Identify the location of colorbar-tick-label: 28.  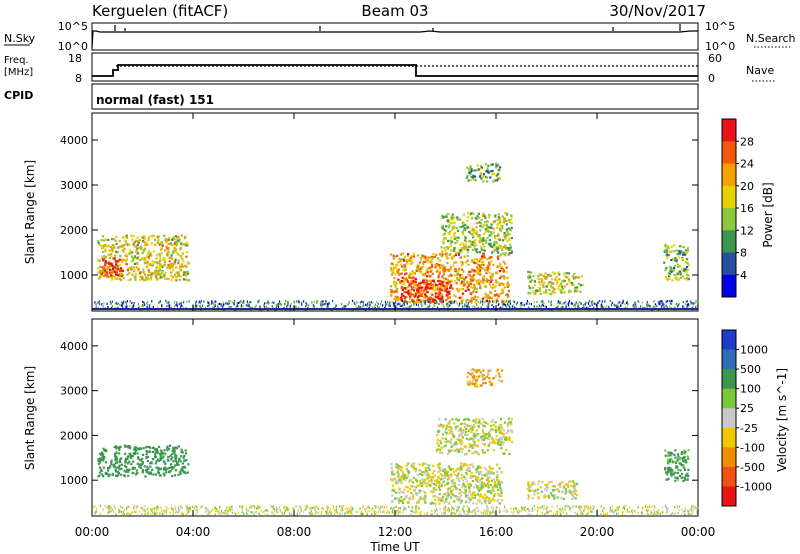
(747, 141).